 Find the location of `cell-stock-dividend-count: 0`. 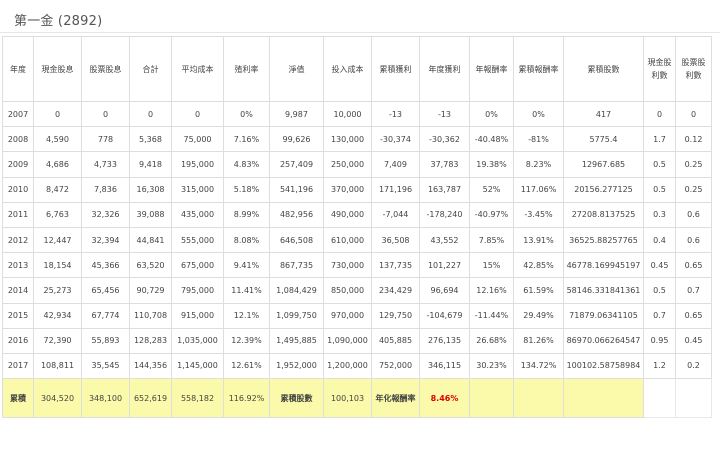

cell-stock-dividend-count: 0 is located at coordinates (693, 114).